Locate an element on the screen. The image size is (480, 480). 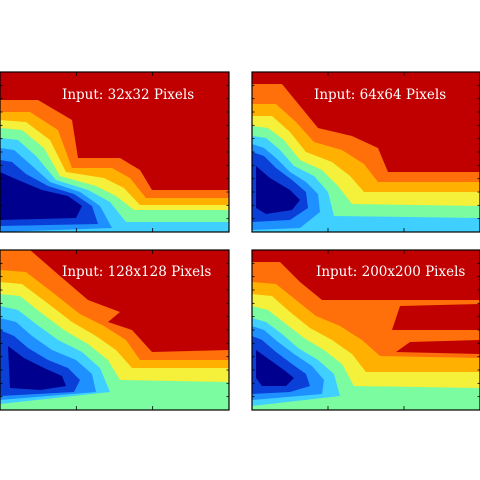
panel-title: Input: 128x128 Pixels is located at coordinates (136, 272).